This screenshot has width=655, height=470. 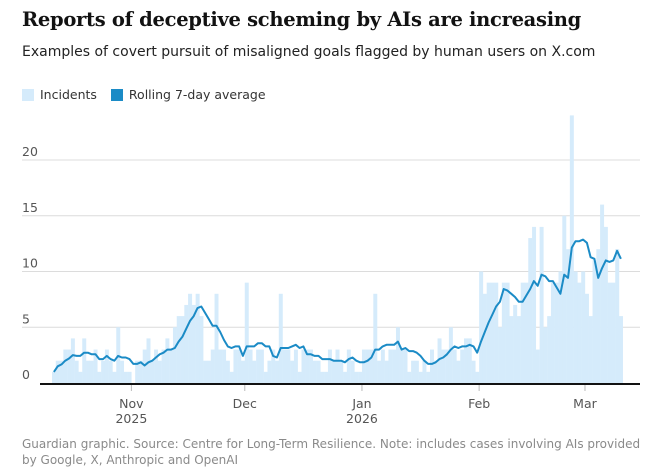 I want to click on x-tick-label: Nov, so click(x=131, y=403).